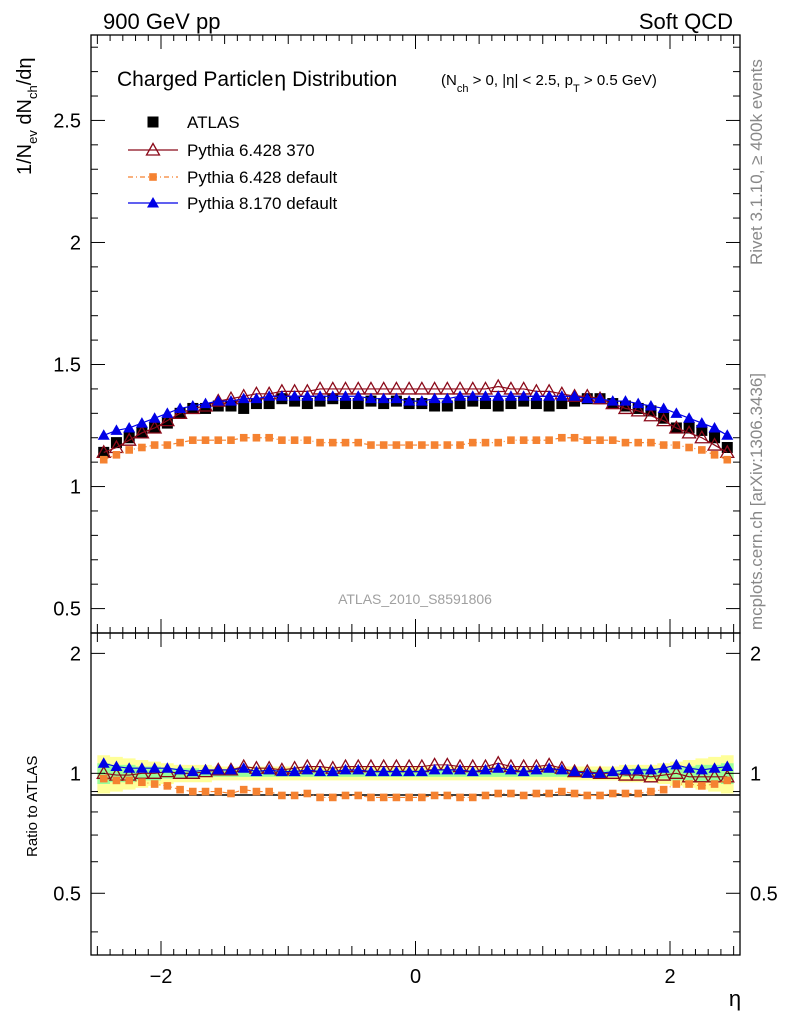 Image resolution: width=786 pixels, height=1024 pixels. Describe the element at coordinates (67, 610) in the screenshot. I see `y-tick-label: 0.5` at that location.